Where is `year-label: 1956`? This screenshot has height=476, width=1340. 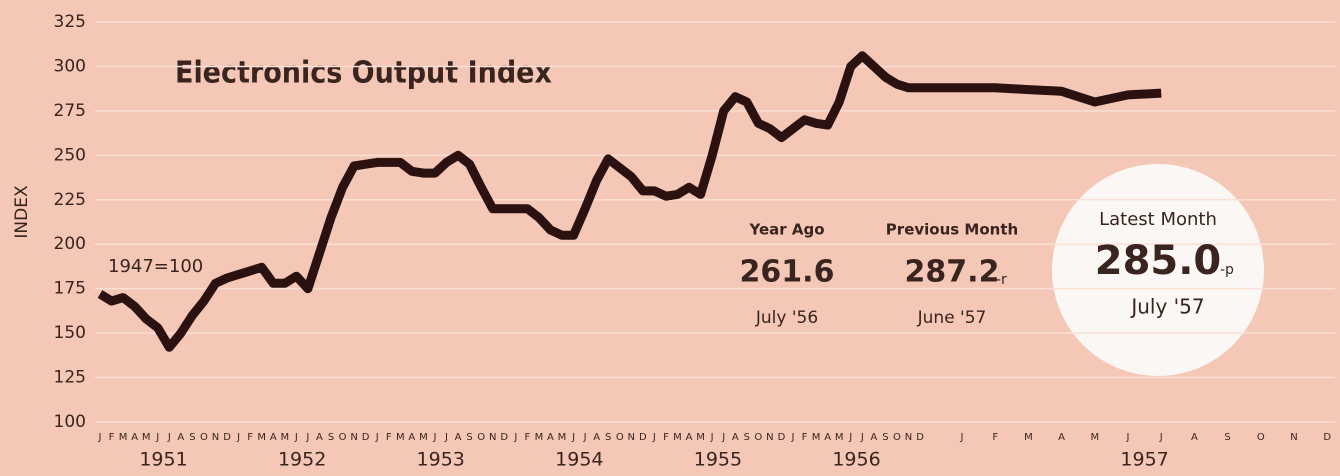
year-label: 1956 is located at coordinates (856, 460).